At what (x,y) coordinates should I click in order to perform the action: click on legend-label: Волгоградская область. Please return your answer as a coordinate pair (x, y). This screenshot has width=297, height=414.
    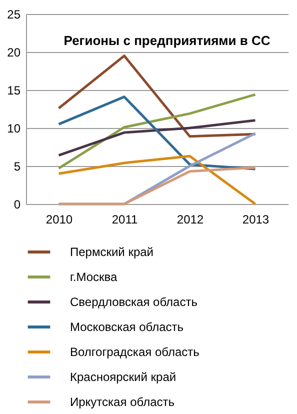
    Looking at the image, I should click on (135, 352).